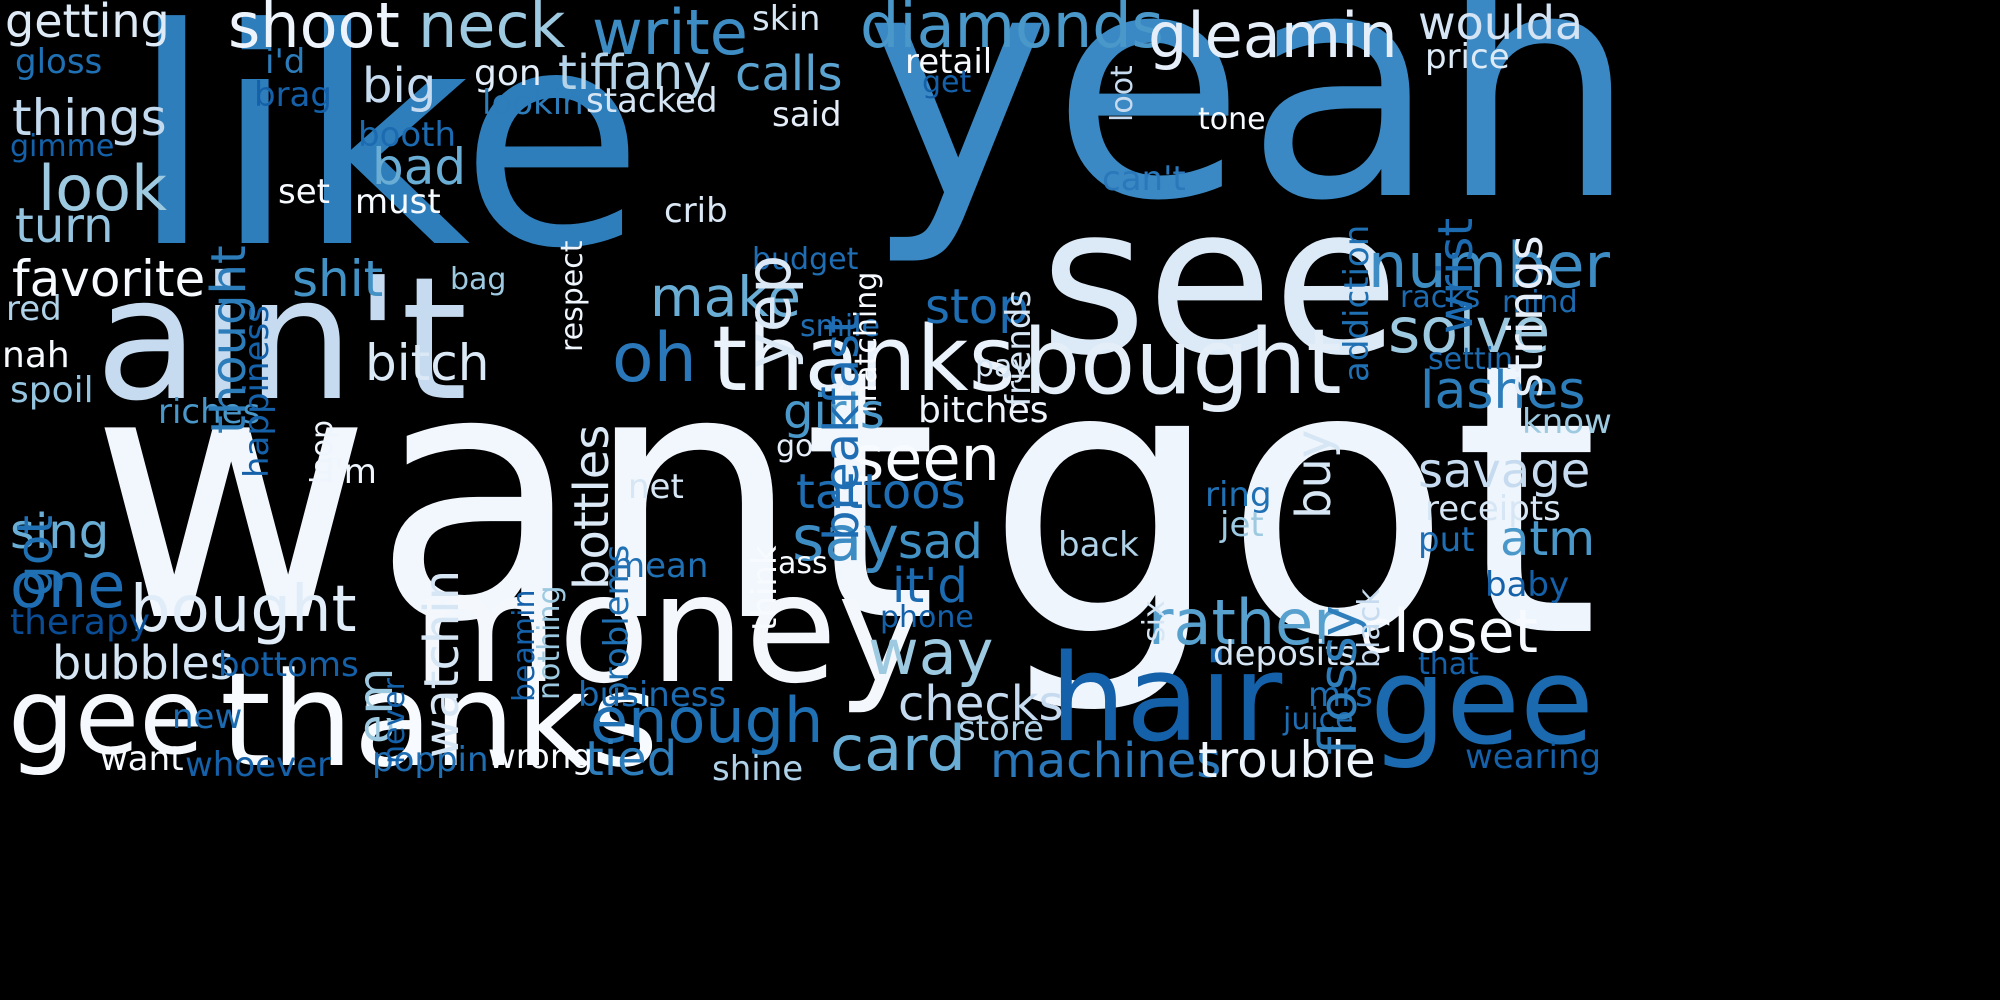  I want to click on word-gleamin: gleamin, so click(1273, 36).